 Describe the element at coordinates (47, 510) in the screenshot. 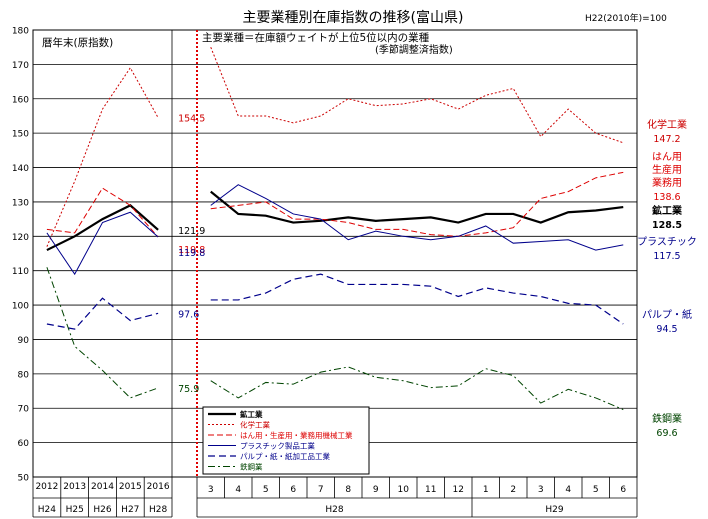

I see `x-tick-label-era: H24` at that location.